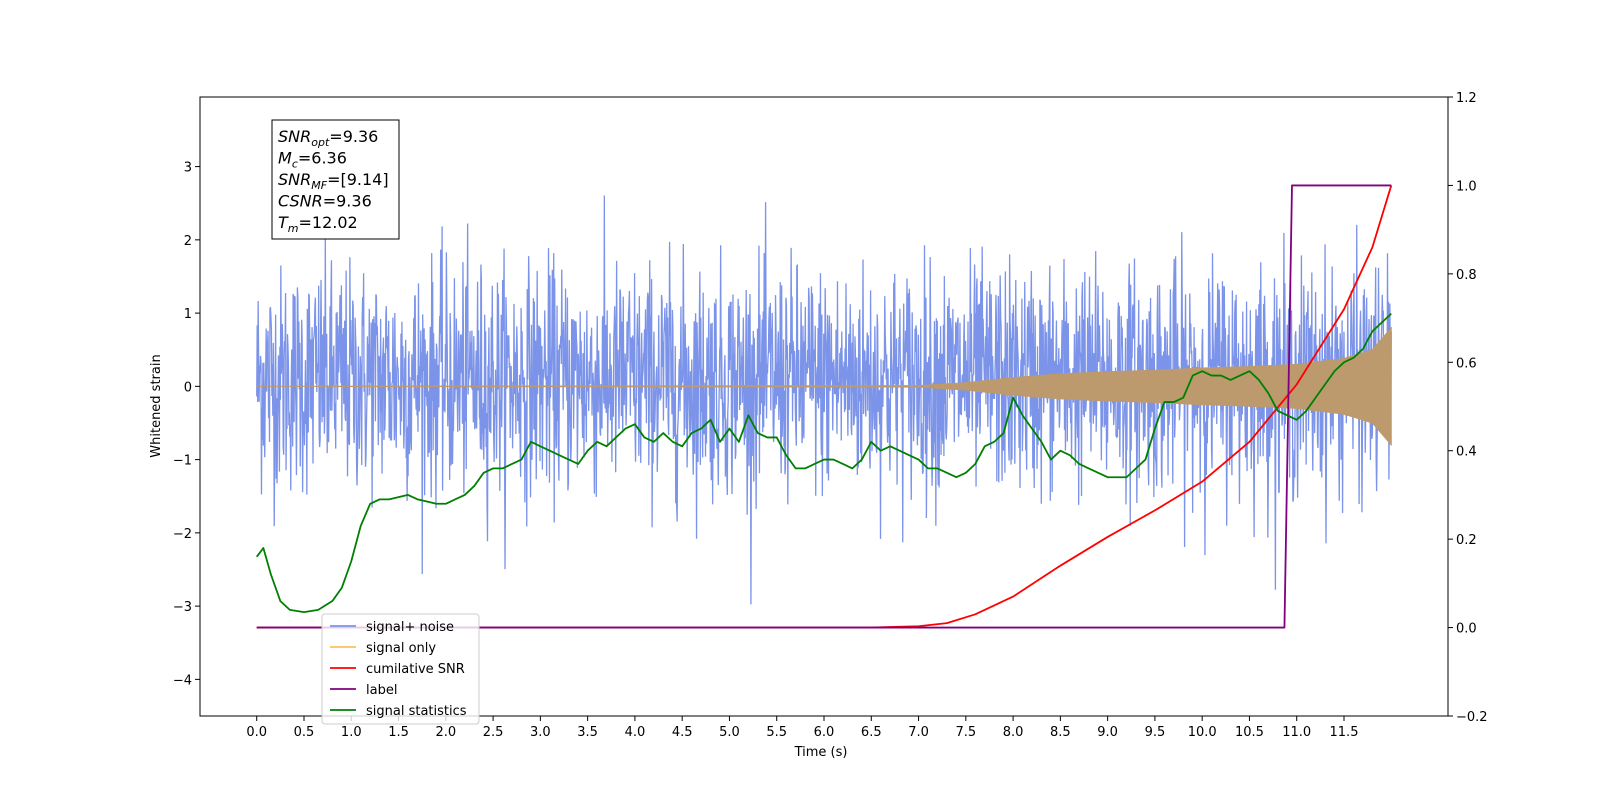 Image resolution: width=1600 pixels, height=800 pixels. What do you see at coordinates (1107, 732) in the screenshot?
I see `x-tick-label: 9.0` at bounding box center [1107, 732].